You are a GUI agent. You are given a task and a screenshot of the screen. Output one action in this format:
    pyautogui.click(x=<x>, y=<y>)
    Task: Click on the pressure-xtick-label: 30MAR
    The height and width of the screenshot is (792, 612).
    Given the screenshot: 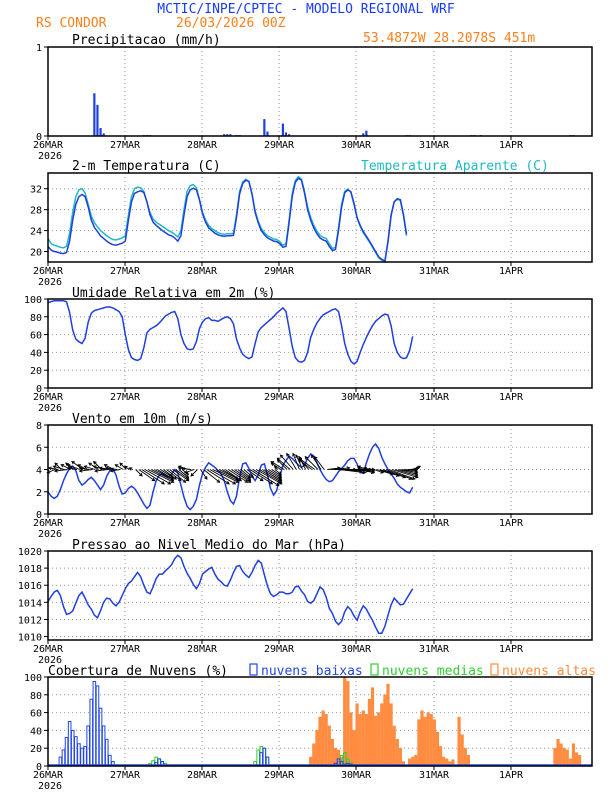 What is the action you would take?
    pyautogui.click(x=356, y=649)
    